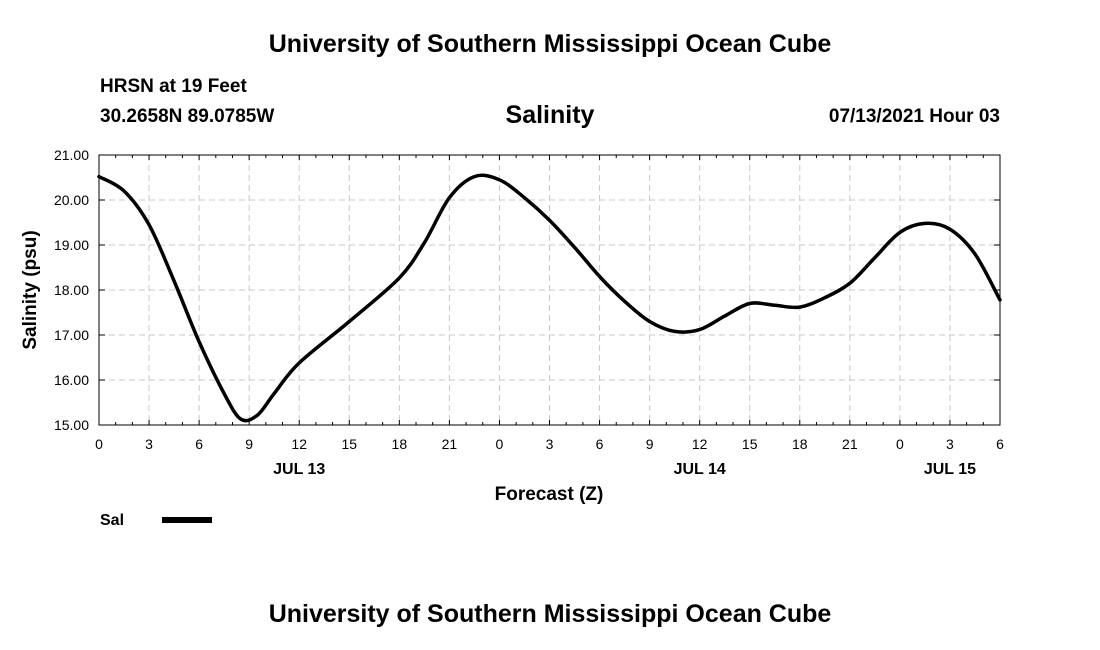 The height and width of the screenshot is (650, 1100). Describe the element at coordinates (156, 520) in the screenshot. I see `legend: Sal` at that location.